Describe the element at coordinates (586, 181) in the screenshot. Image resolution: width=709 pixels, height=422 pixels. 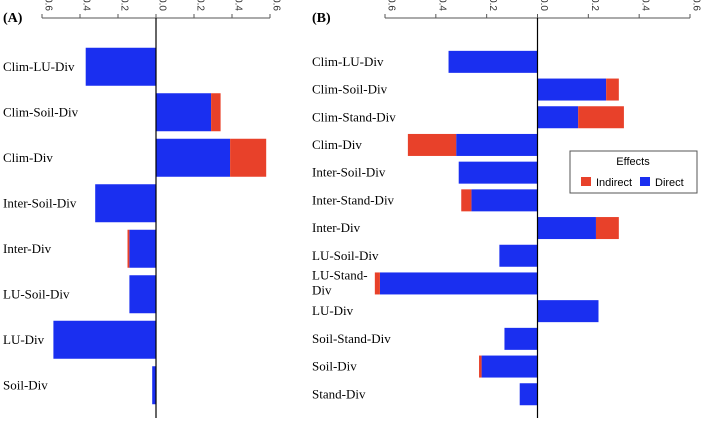
I see `legend-swatch-indirect` at that location.